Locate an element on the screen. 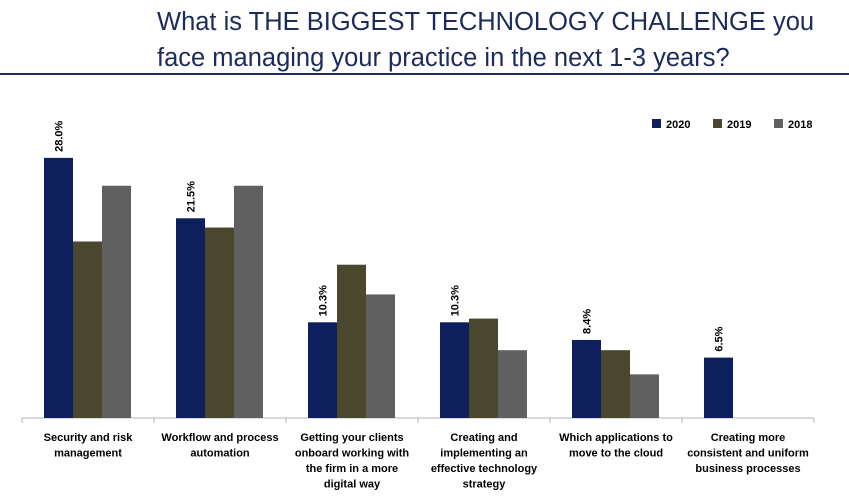 The width and height of the screenshot is (849, 498). category-label-line: the firm in a more is located at coordinates (352, 469).